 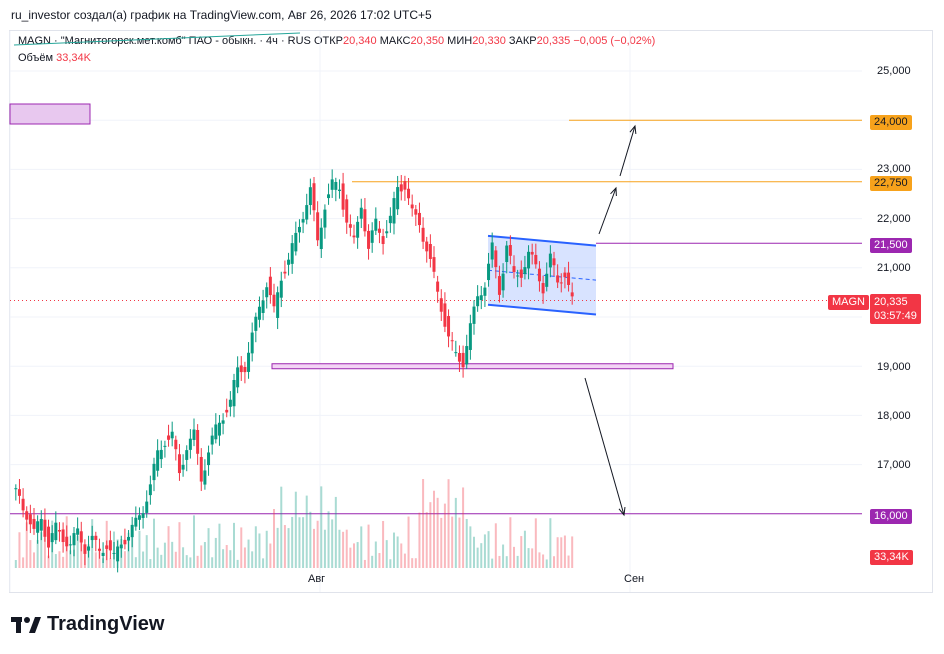 What do you see at coordinates (87, 624) in the screenshot?
I see `tradingview-logo: TradingView` at bounding box center [87, 624].